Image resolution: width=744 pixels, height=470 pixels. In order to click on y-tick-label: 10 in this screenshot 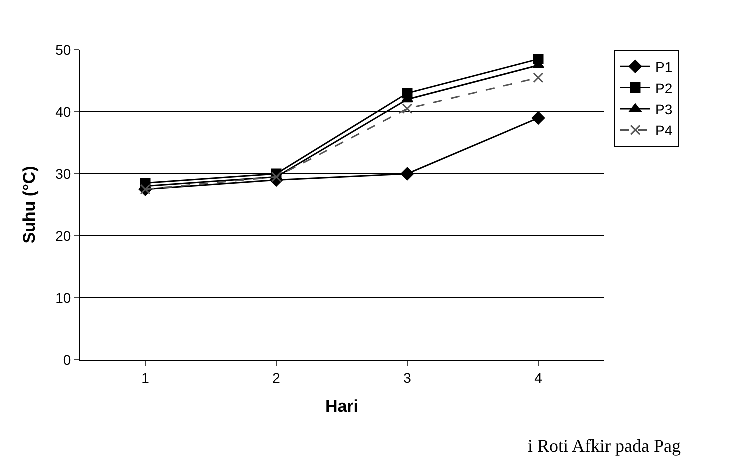, I will do `click(64, 298)`.